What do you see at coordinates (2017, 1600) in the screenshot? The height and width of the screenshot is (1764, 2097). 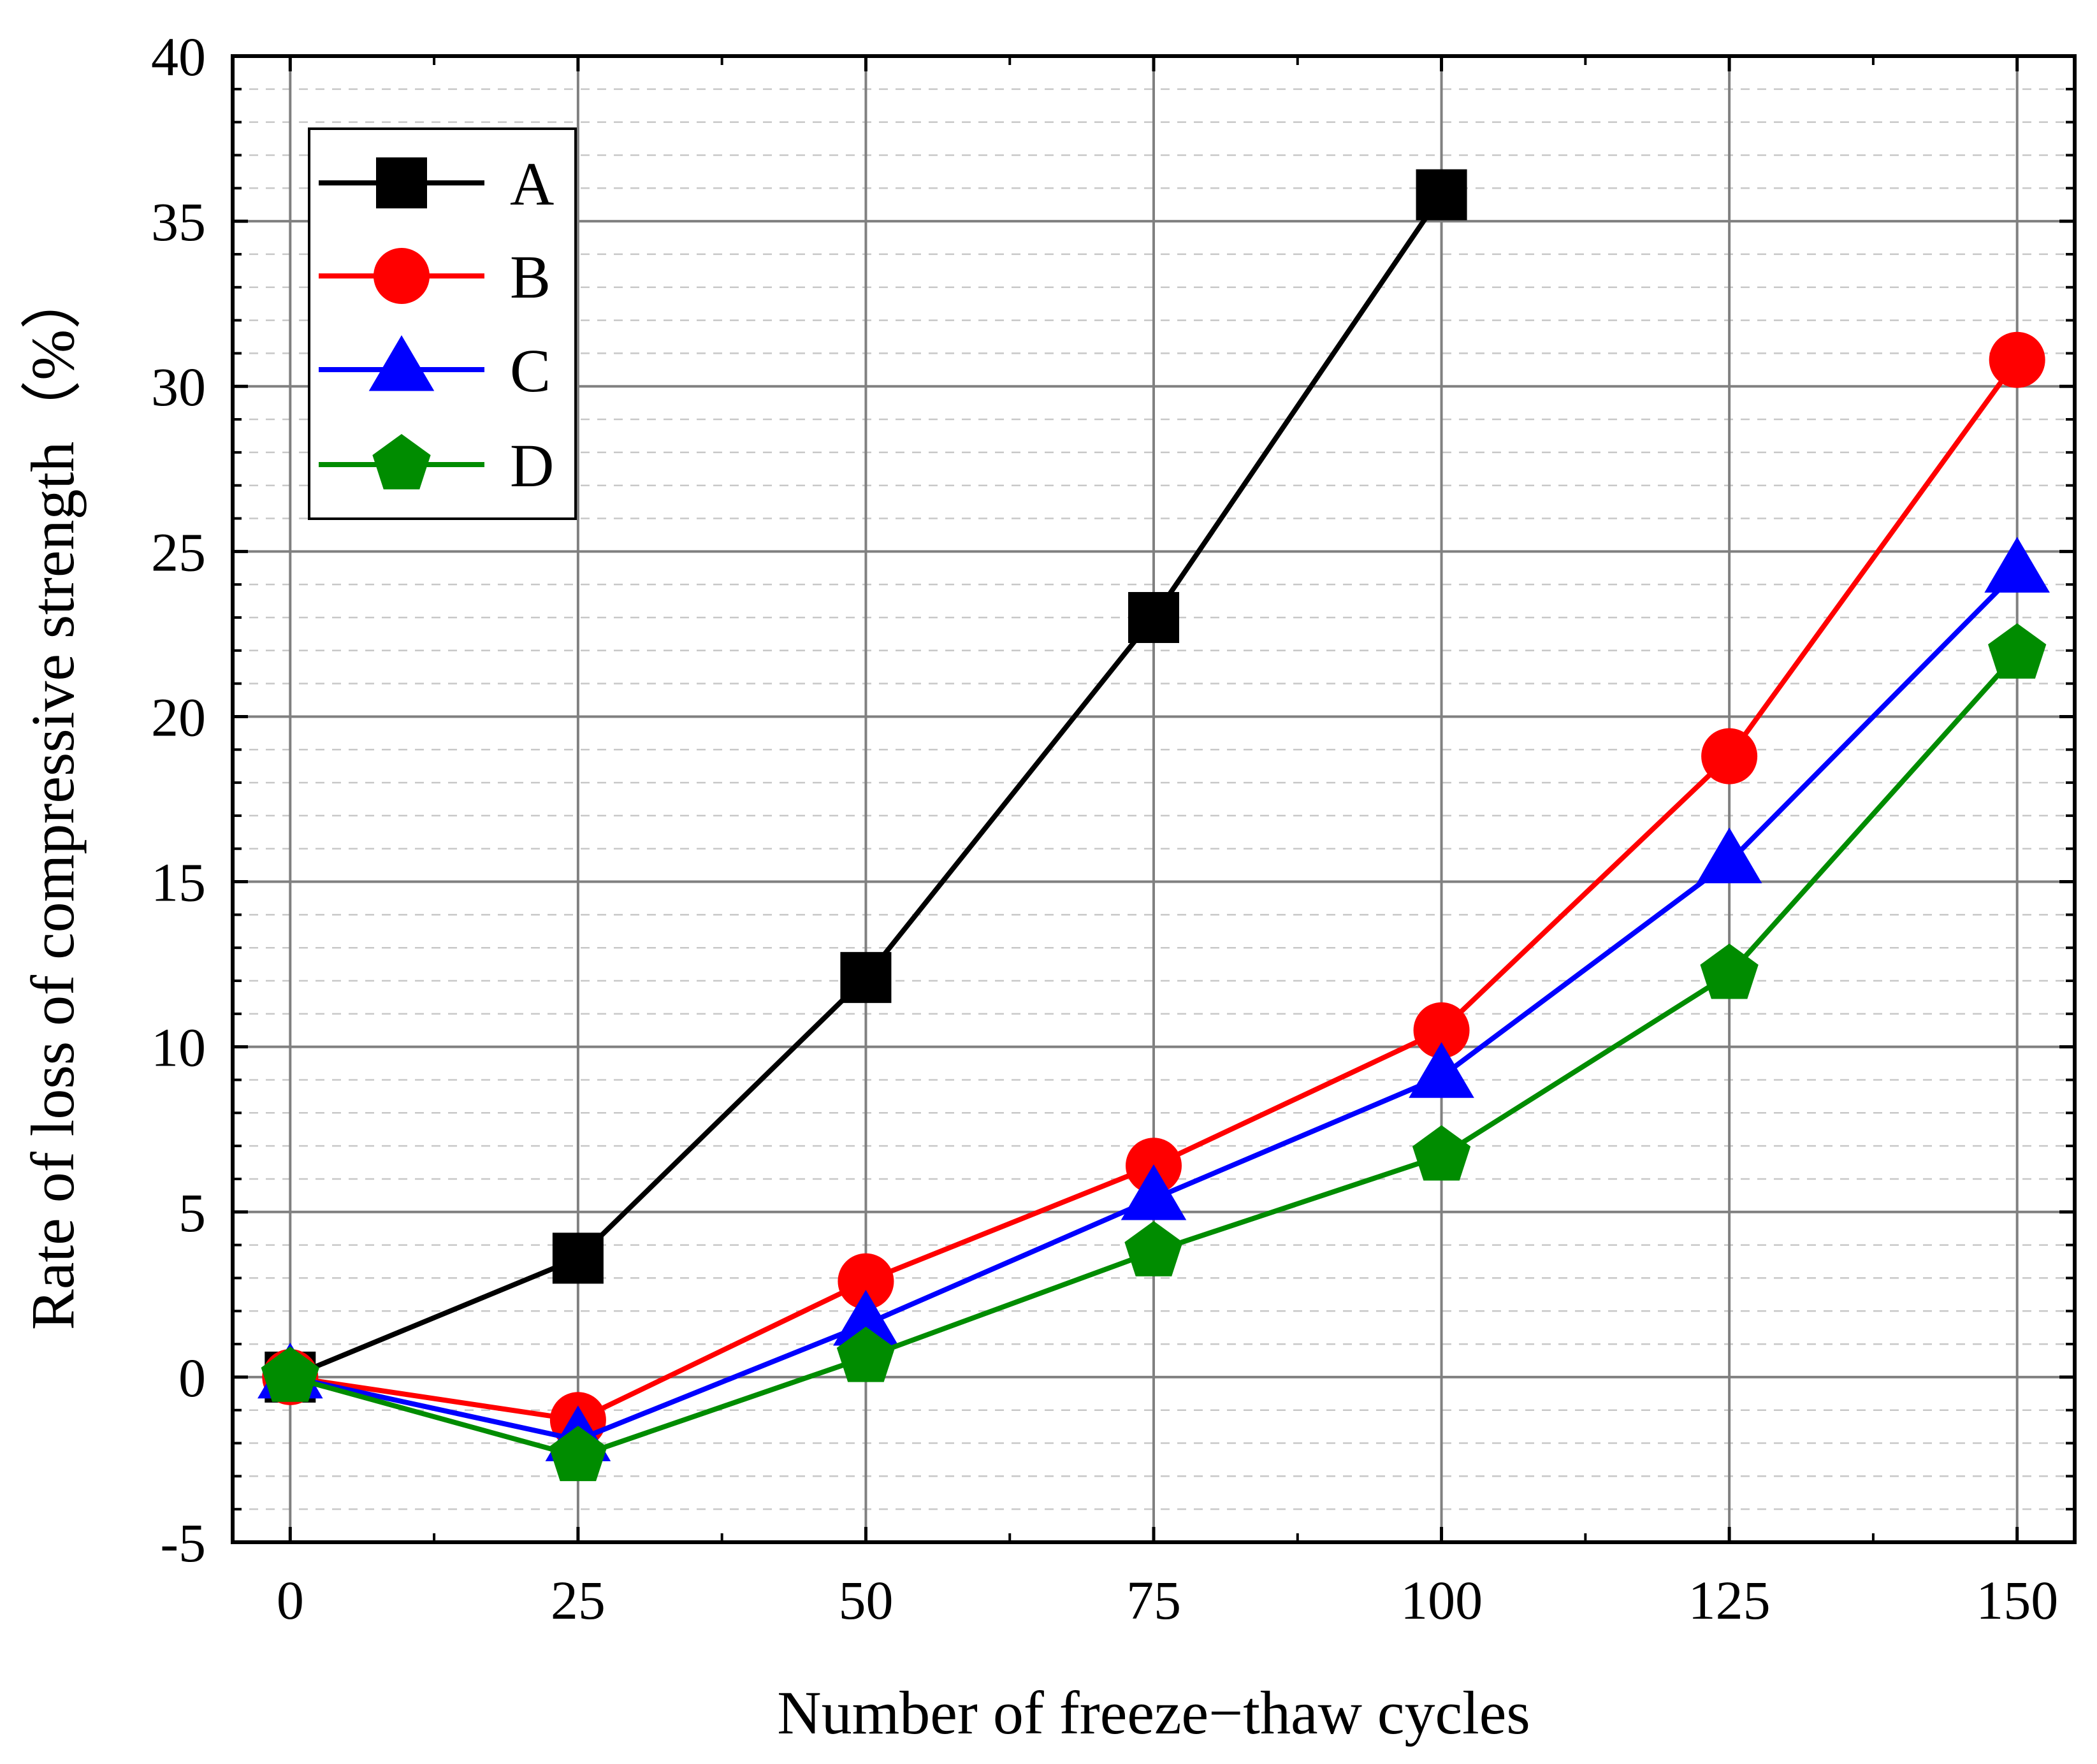 I see `x-tick-label: 150` at bounding box center [2017, 1600].